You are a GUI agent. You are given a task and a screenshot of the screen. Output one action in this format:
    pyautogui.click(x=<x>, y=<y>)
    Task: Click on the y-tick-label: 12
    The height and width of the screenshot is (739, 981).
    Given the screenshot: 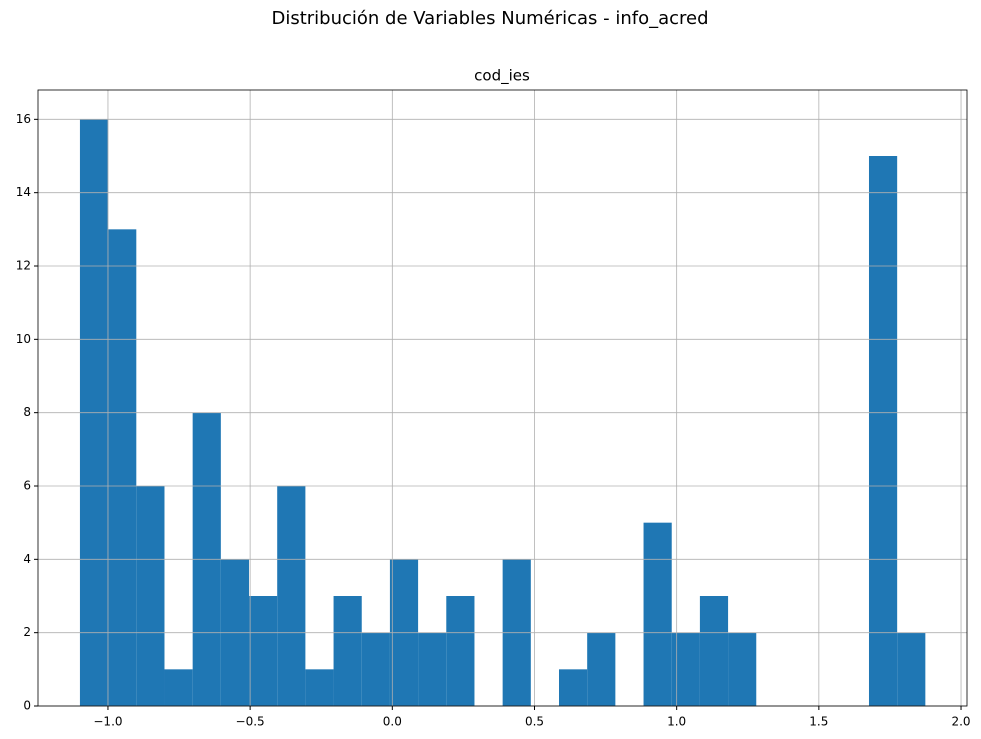 What is the action you would take?
    pyautogui.click(x=23, y=266)
    